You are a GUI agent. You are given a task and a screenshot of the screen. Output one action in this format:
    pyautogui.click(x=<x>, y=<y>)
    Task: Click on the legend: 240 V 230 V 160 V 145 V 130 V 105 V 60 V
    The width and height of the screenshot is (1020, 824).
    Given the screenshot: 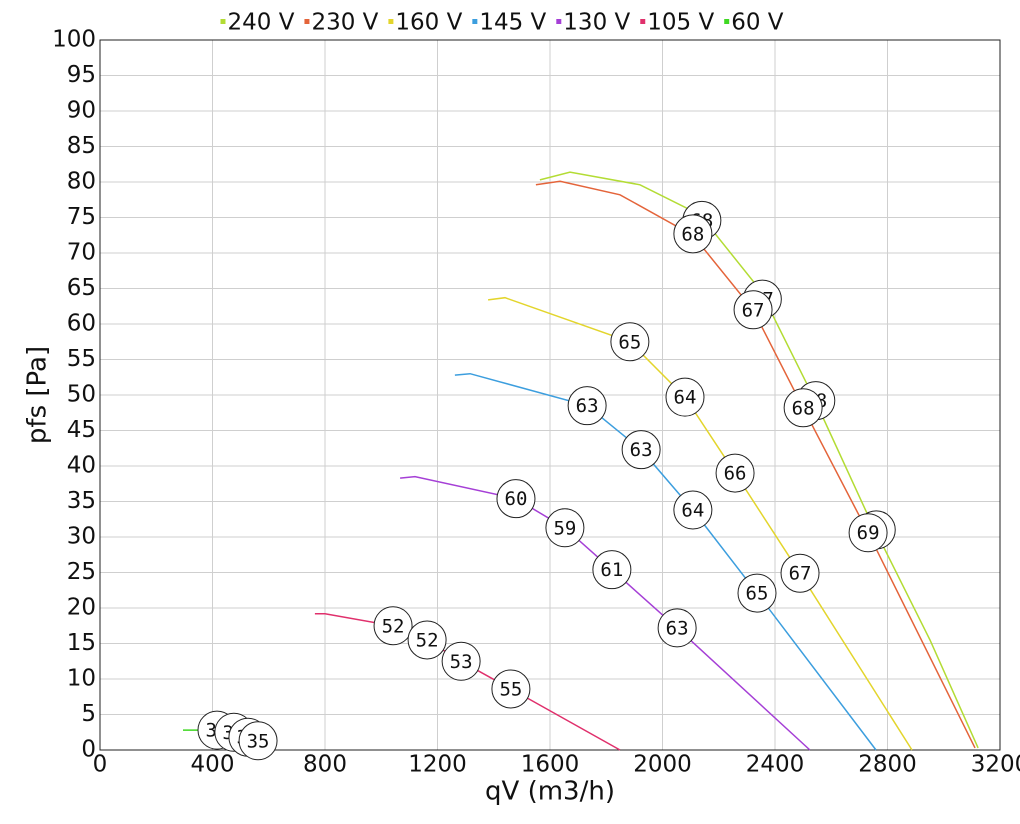 What is the action you would take?
    pyautogui.click(x=502, y=23)
    